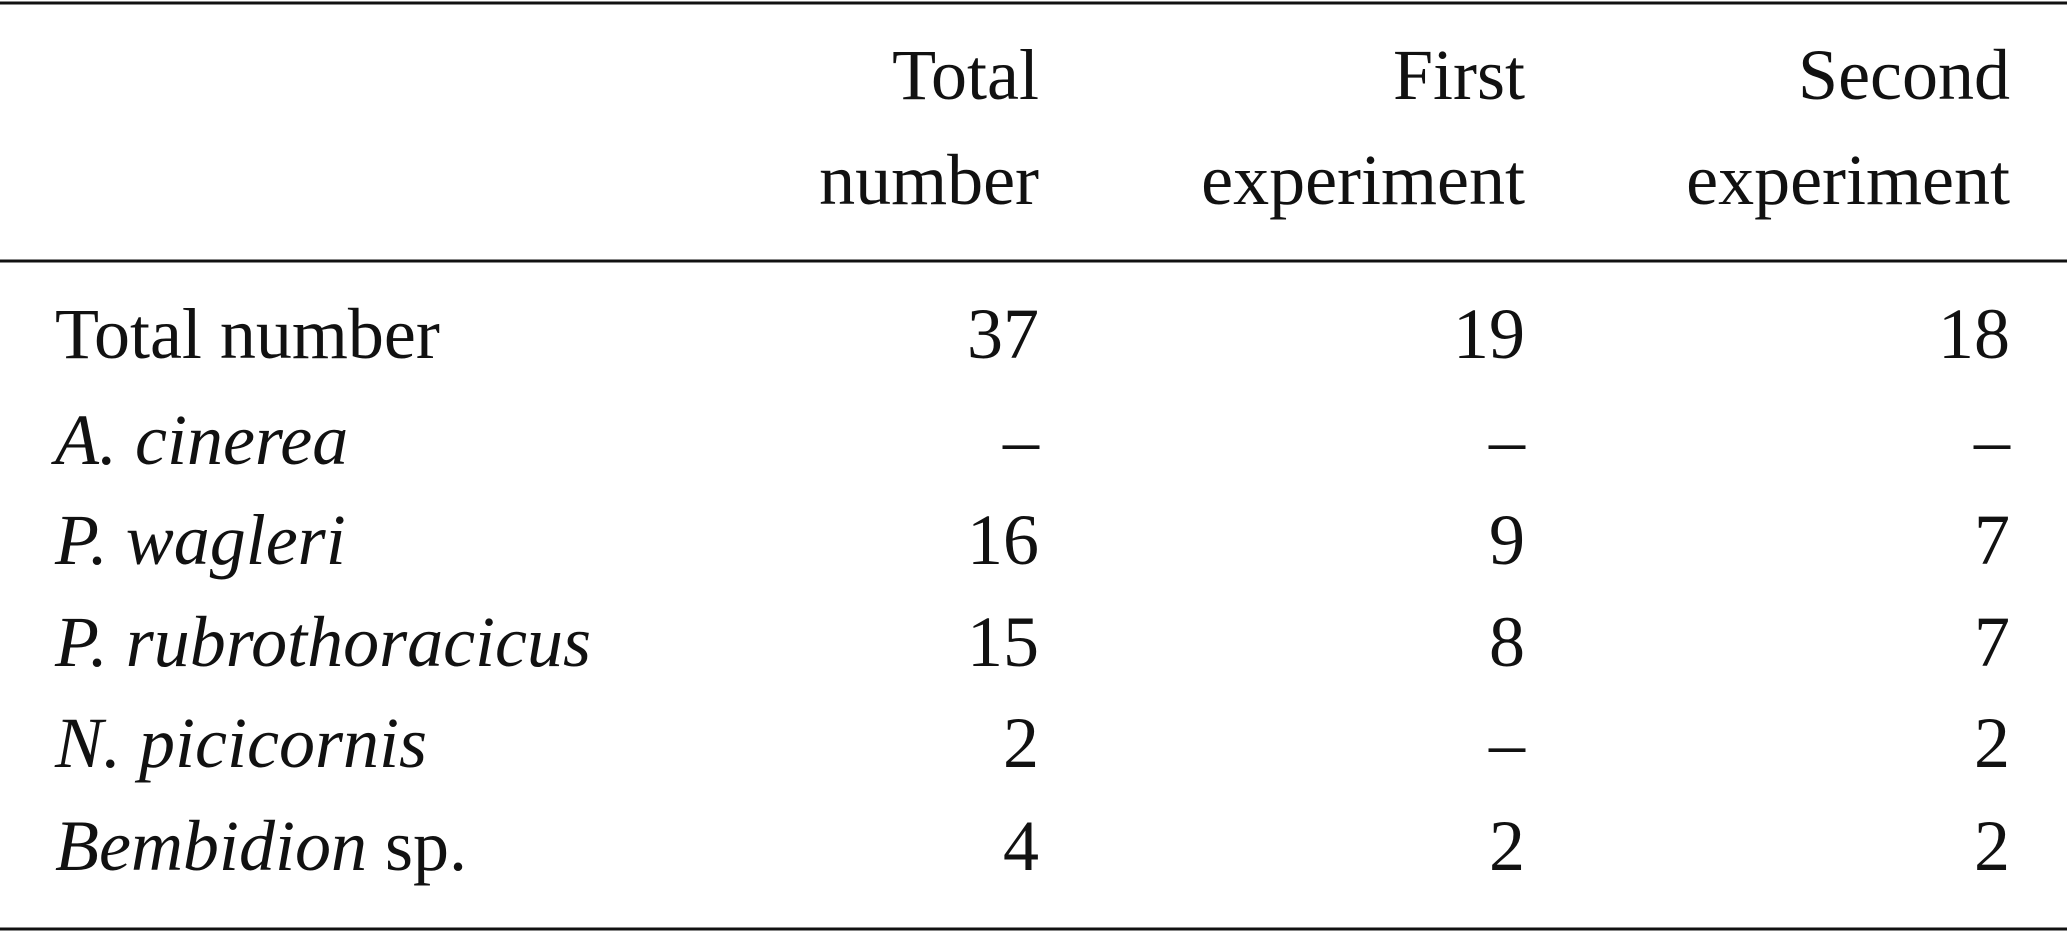 This screenshot has width=2067, height=933. Describe the element at coordinates (965, 75) in the screenshot. I see `column-header: Total` at that location.